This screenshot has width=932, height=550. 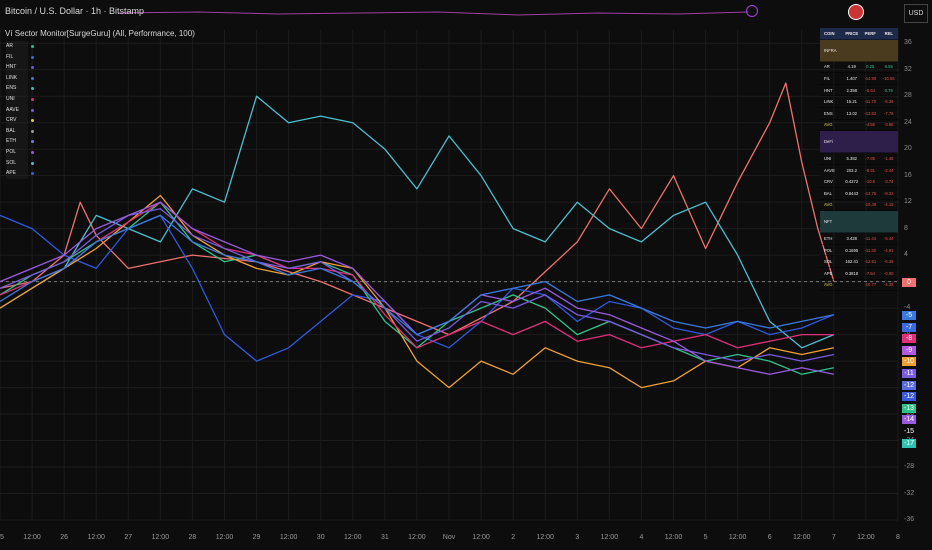 I want to click on legend-item: BAL, so click(x=20, y=131).